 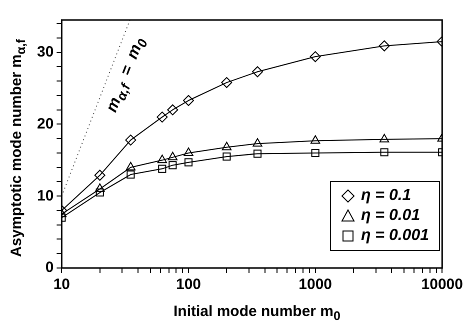 I want to click on y-tick-label: 0, so click(x=49, y=267).